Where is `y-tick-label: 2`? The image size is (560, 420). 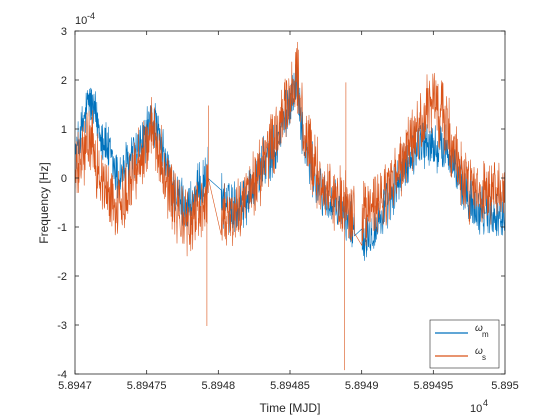
y-tick-label: 2 is located at coordinates (64, 81).